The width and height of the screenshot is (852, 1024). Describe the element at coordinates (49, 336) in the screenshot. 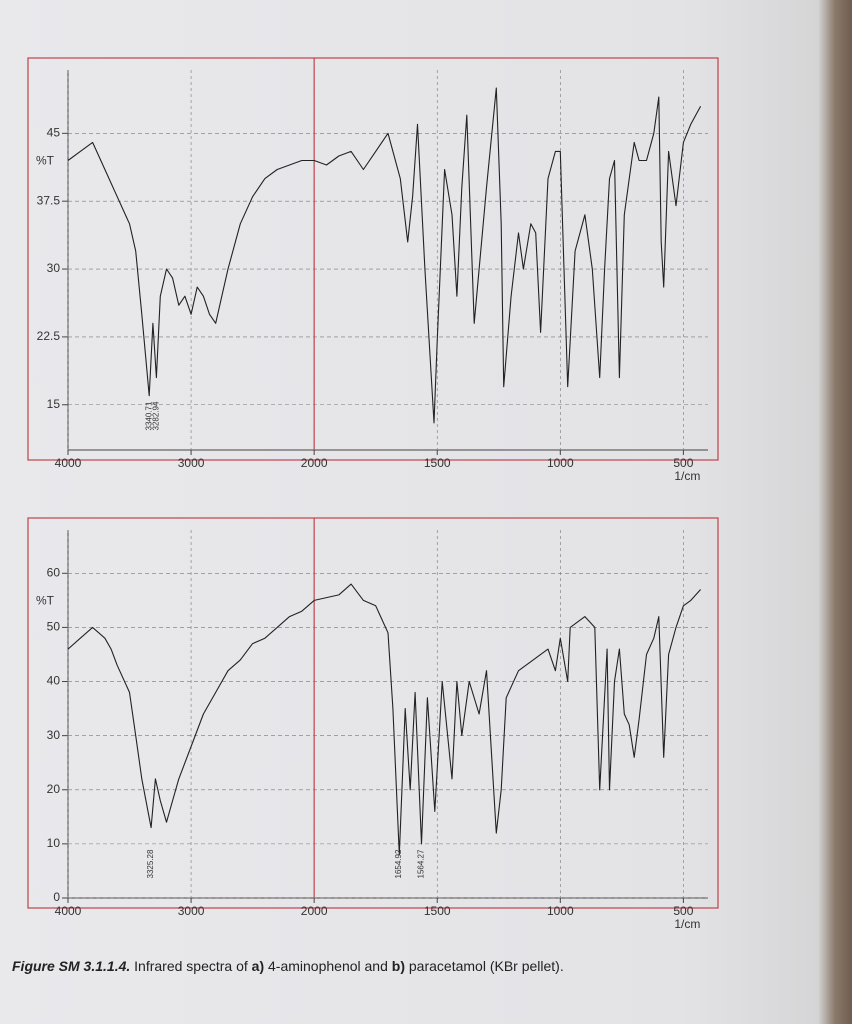

I see `y-tick-label: 22.5` at that location.